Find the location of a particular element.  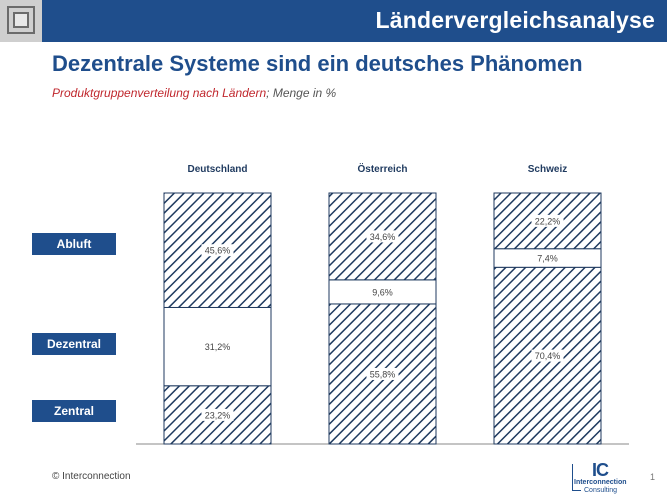

data-label-zentral-schweiz: 70,4% is located at coordinates (548, 356).